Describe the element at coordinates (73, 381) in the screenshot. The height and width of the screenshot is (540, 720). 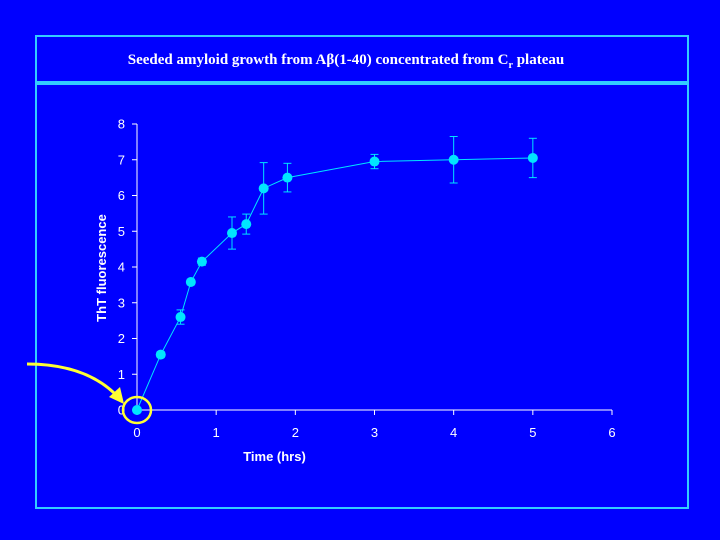
I see `annotation-arrow-shaft` at that location.